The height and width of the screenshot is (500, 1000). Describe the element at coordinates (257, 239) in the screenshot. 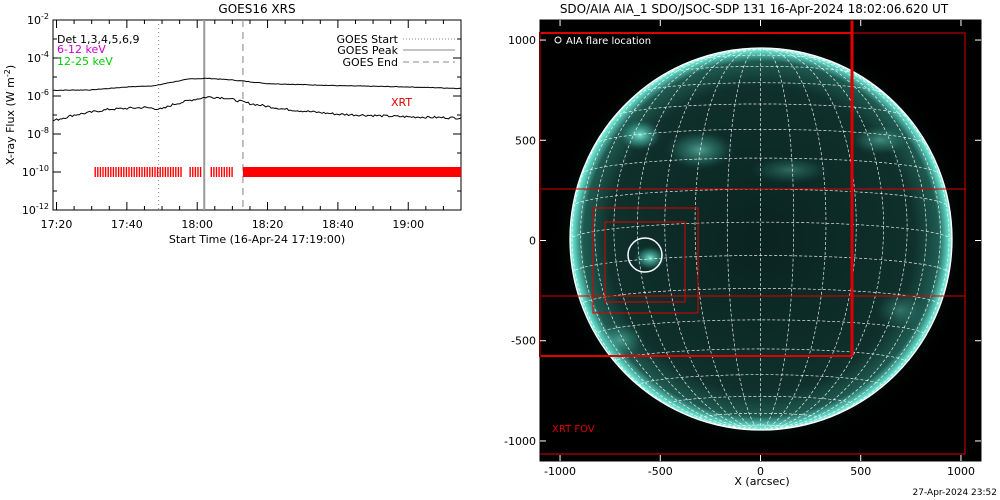

I see `goes-x-axis-label: Start Time (16-Apr-24 17:19:00)` at that location.